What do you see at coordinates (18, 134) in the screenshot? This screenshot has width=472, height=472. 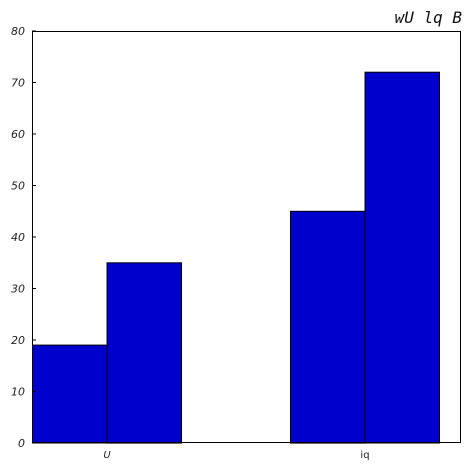 I see `y-tick-label: 60` at bounding box center [18, 134].